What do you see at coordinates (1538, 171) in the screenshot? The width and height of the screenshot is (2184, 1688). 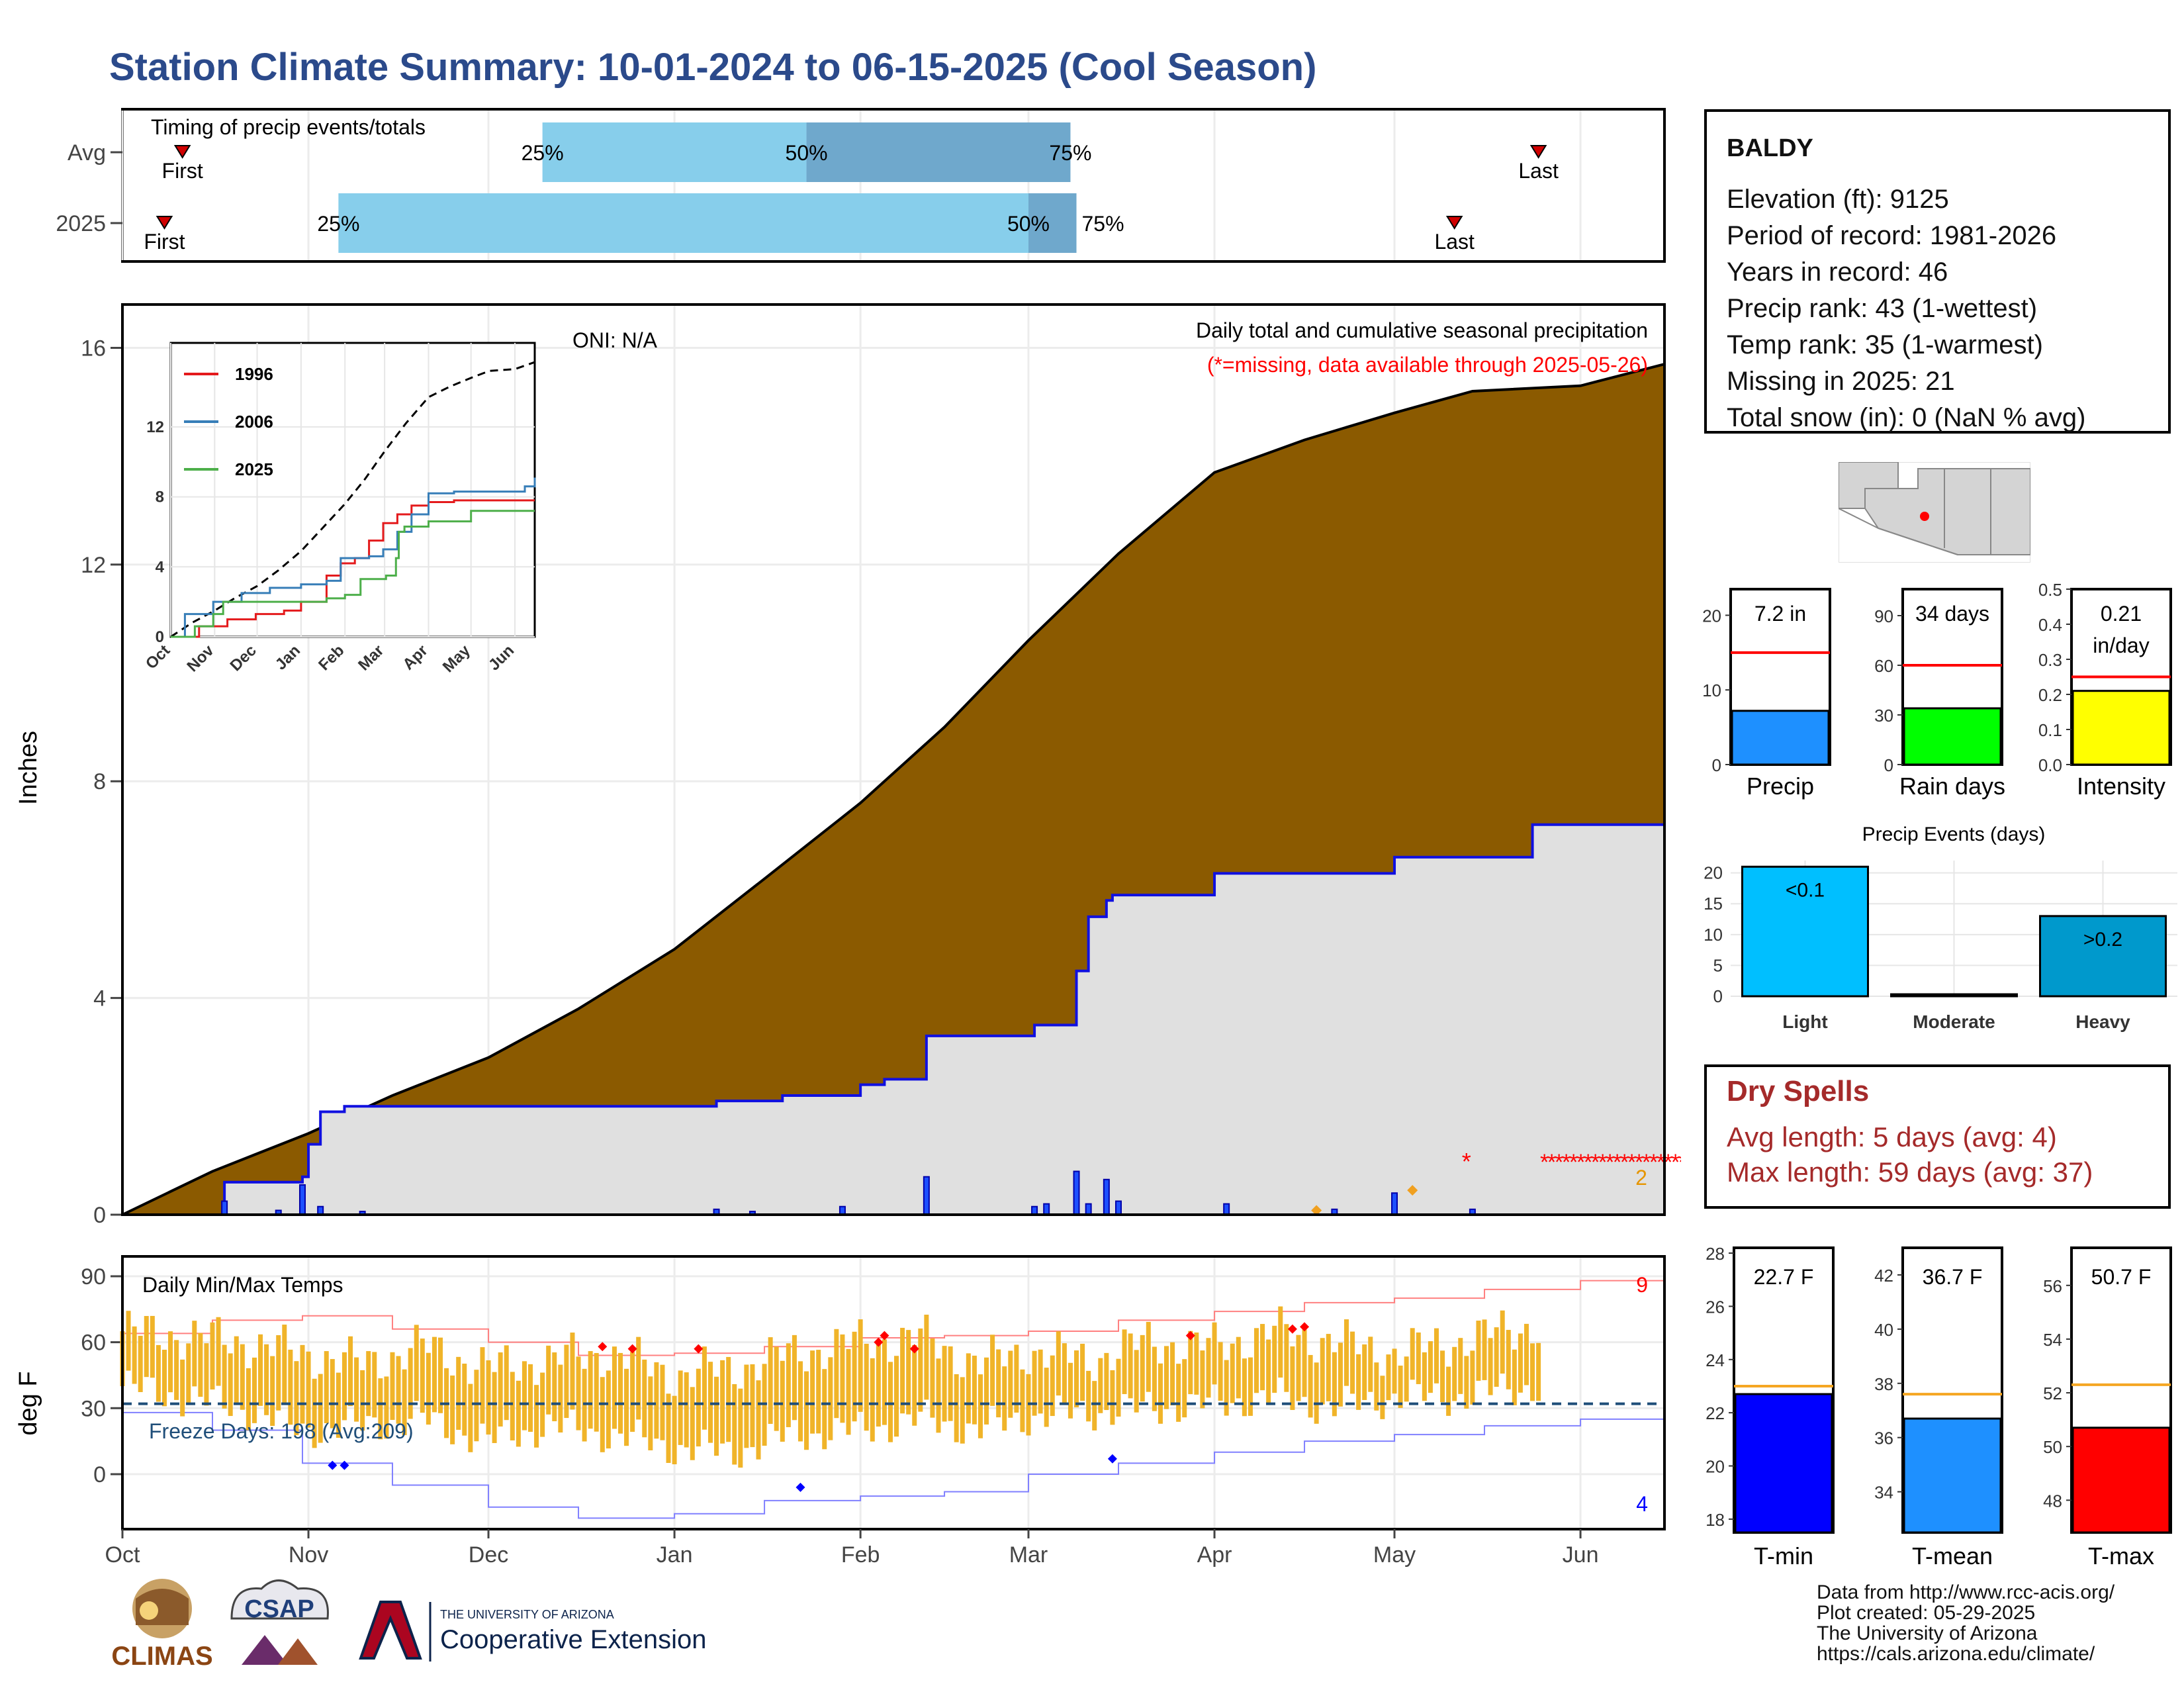 I see `timing-last-label: Last` at bounding box center [1538, 171].